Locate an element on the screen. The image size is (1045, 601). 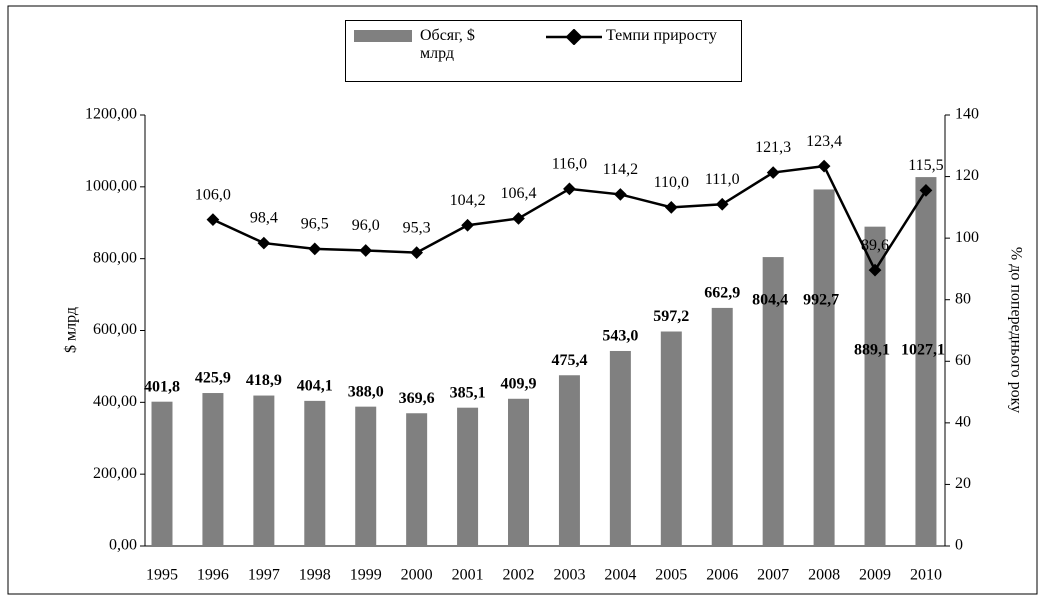
x-tick-label: 2000 is located at coordinates (417, 575).